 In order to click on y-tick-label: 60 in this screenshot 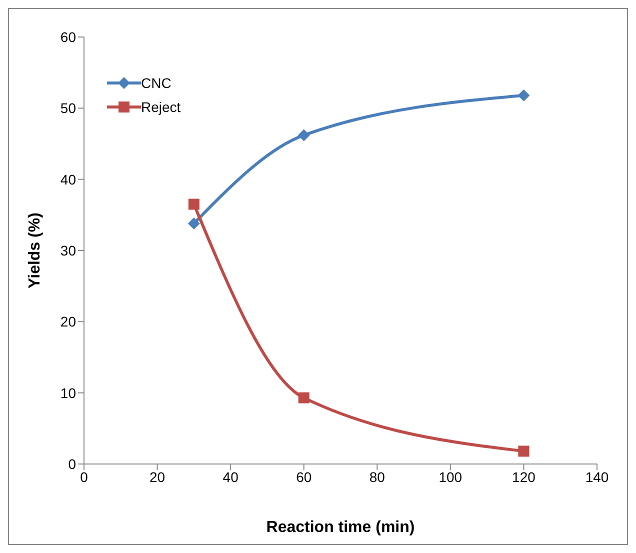, I will do `click(68, 36)`.